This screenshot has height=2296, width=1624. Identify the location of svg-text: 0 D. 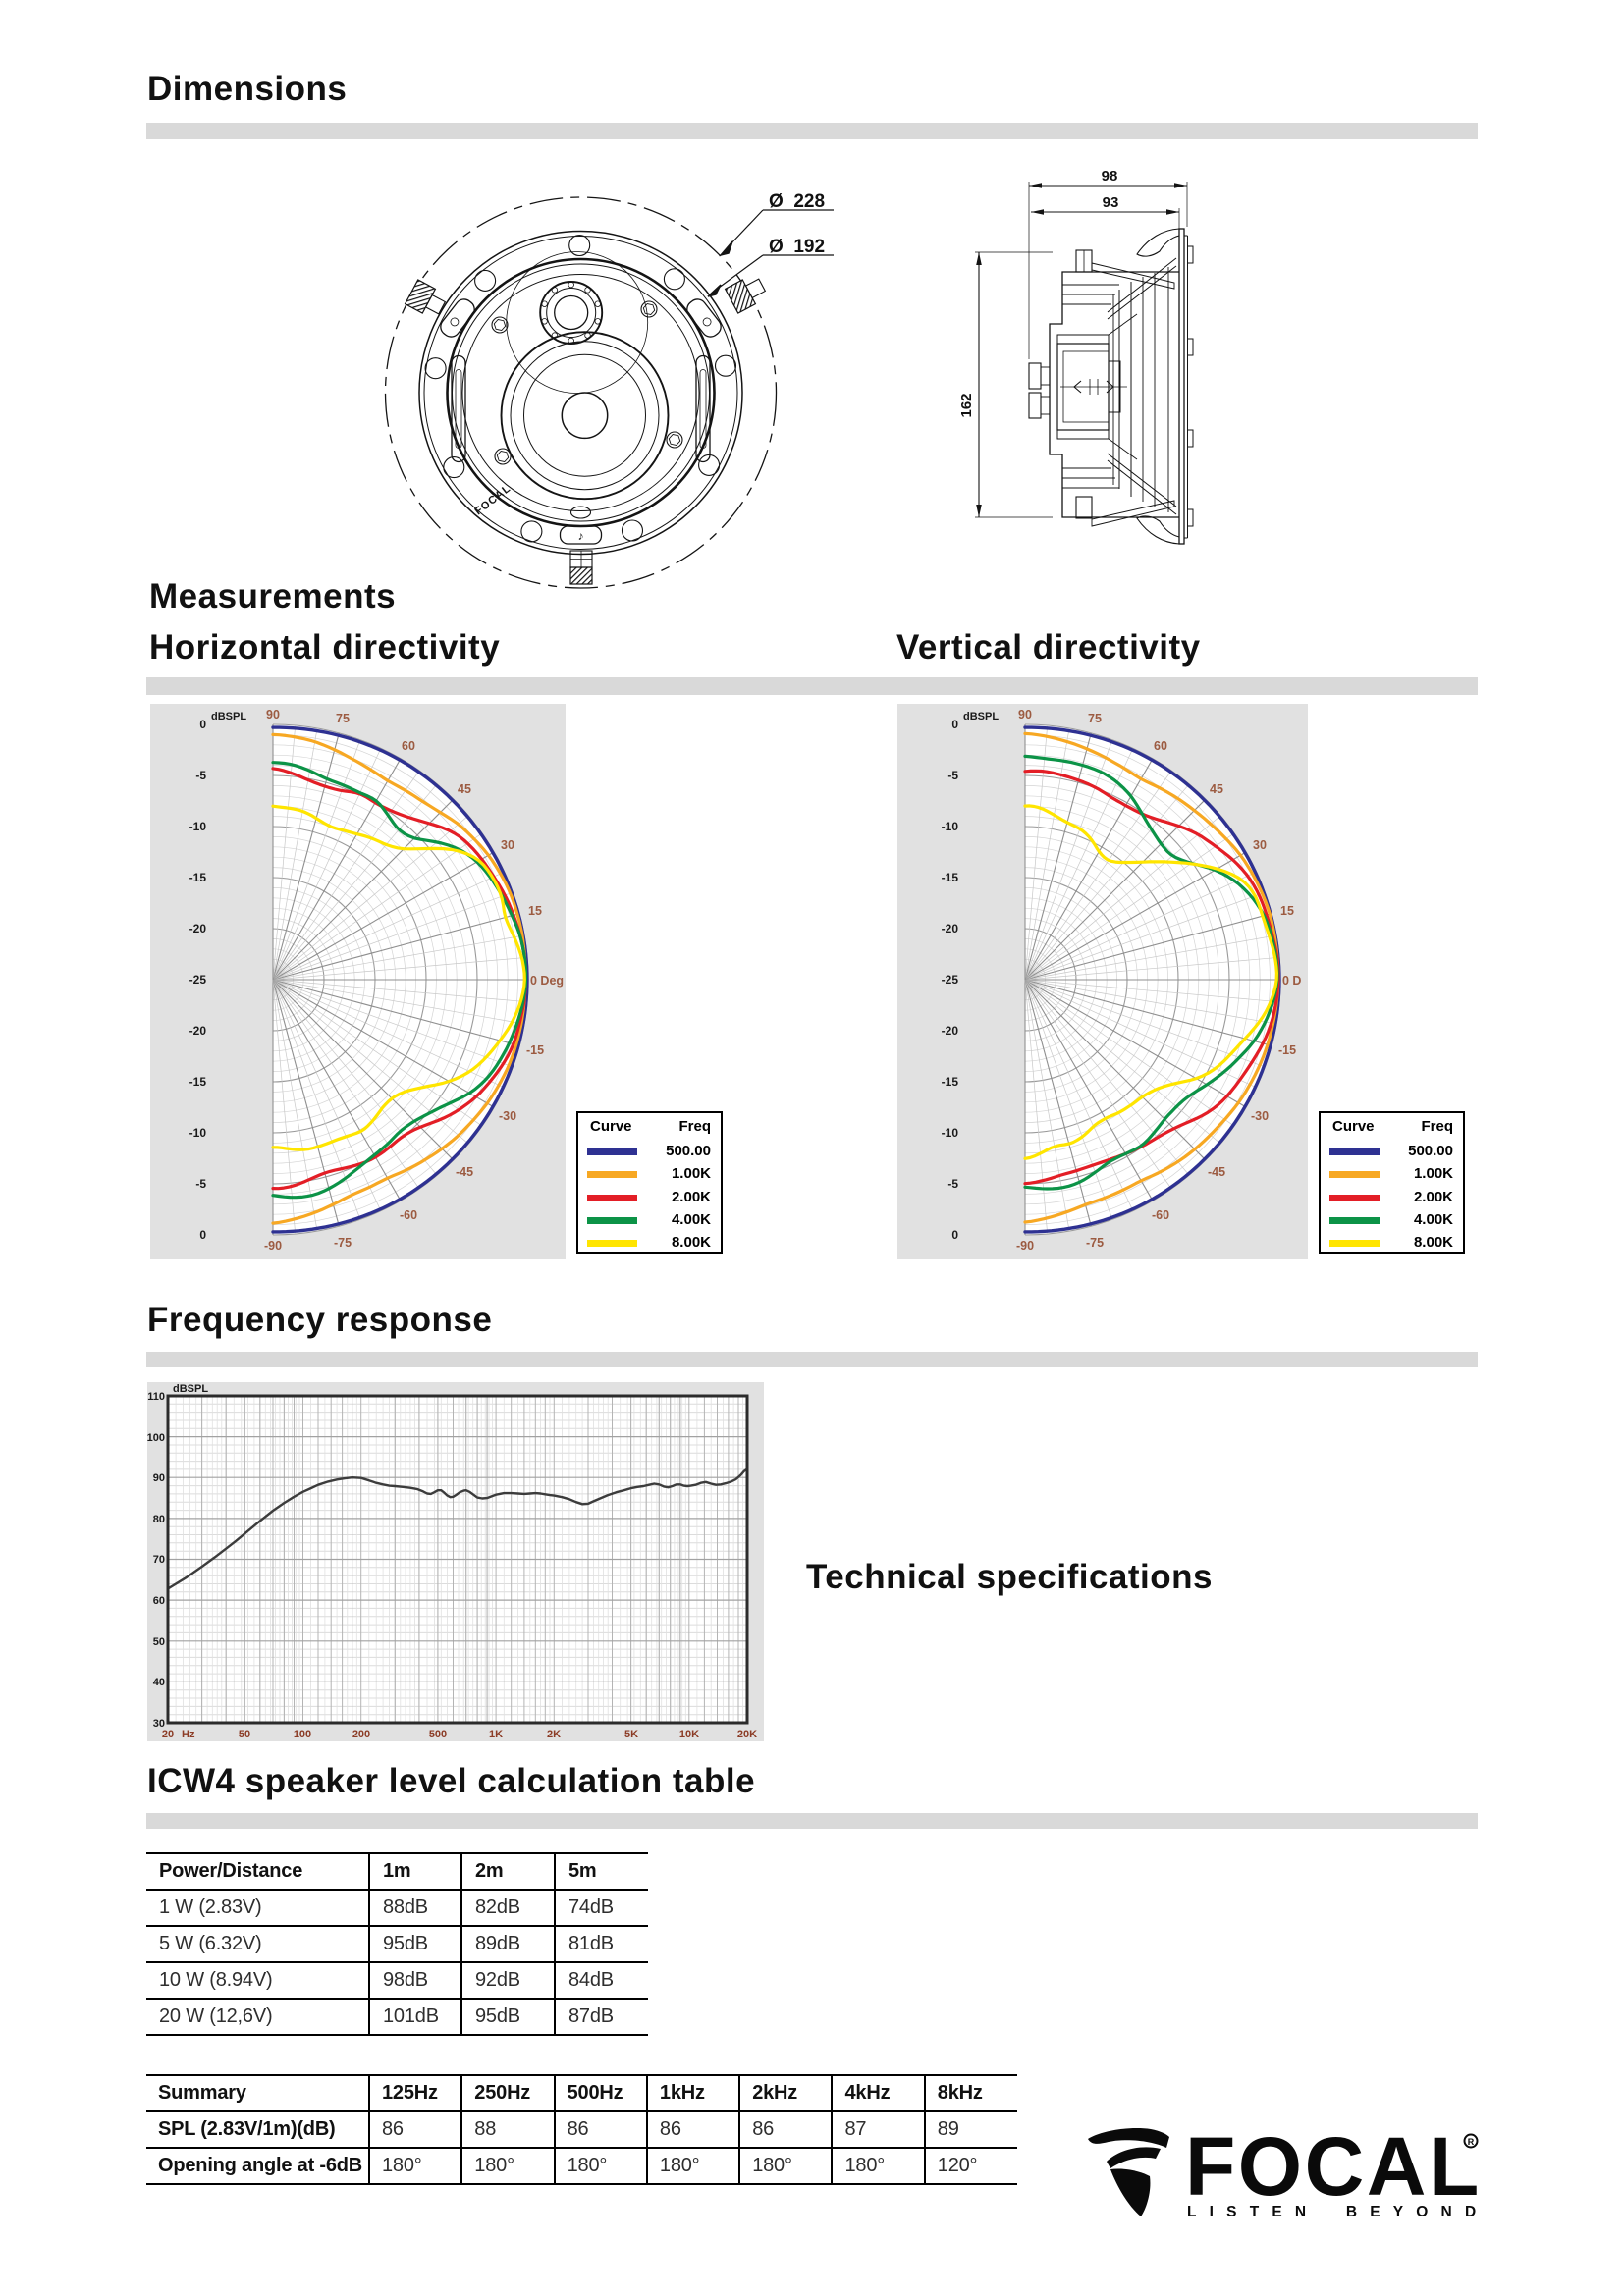
(1291, 981).